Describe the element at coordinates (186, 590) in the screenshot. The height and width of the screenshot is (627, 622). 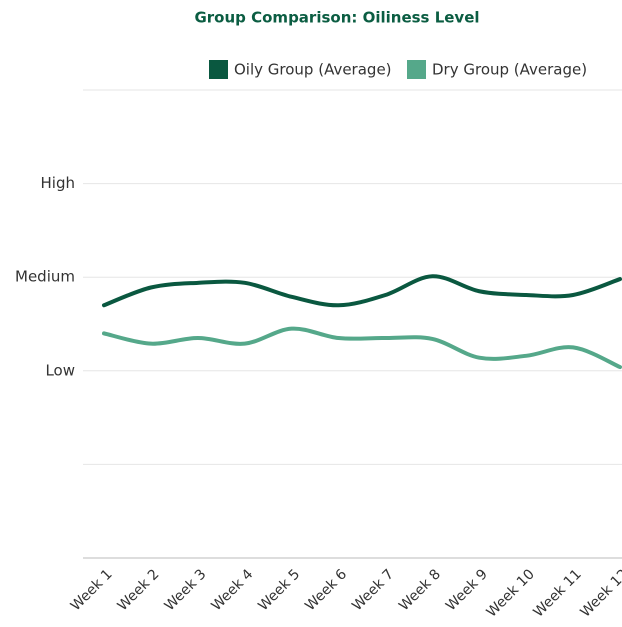
I see `x-tick-label: Week 3` at that location.